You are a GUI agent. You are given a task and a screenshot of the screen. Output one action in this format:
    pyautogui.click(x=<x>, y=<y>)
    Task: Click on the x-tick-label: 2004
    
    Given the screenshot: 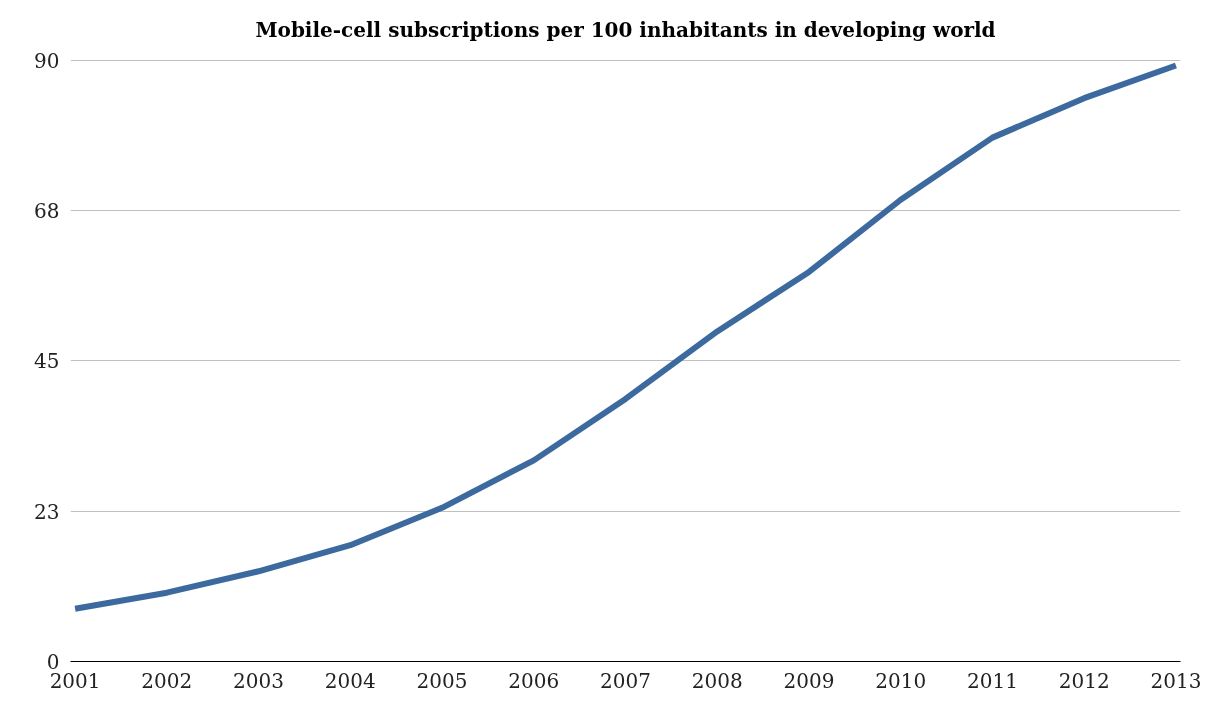 What is the action you would take?
    pyautogui.click(x=350, y=680)
    